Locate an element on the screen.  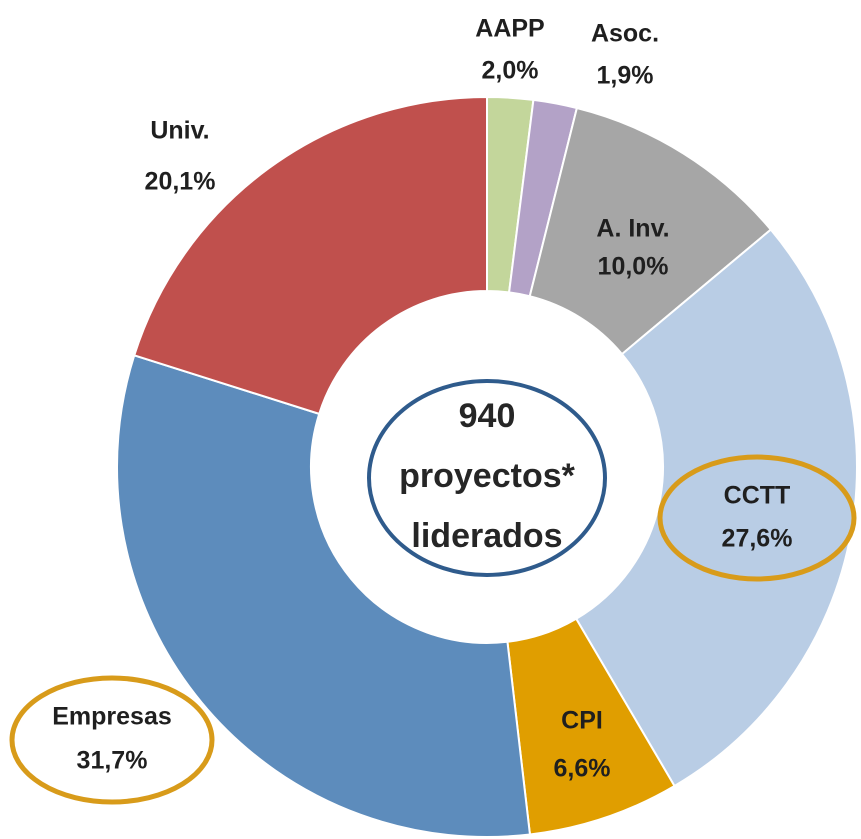
category-label: CCTT is located at coordinates (757, 496).